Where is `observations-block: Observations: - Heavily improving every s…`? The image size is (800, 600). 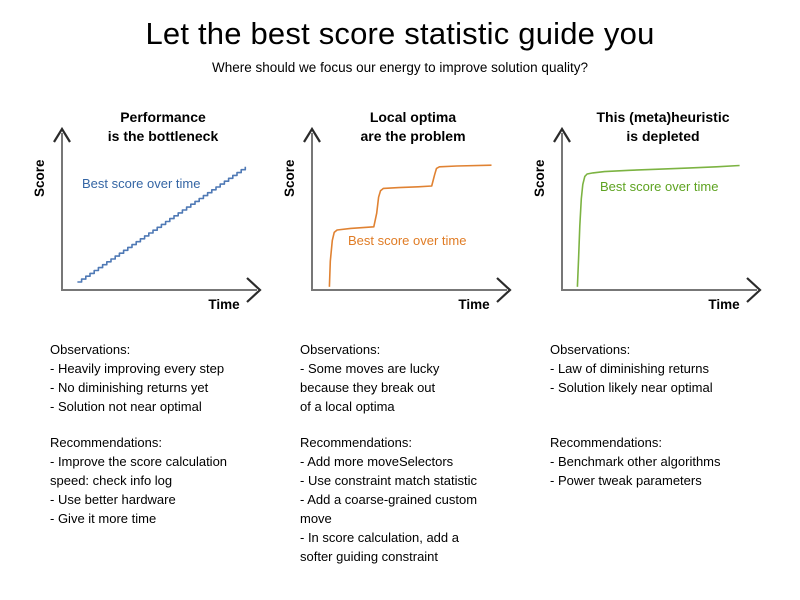 observations-block: Observations: - Heavily improving every s… is located at coordinates (137, 378).